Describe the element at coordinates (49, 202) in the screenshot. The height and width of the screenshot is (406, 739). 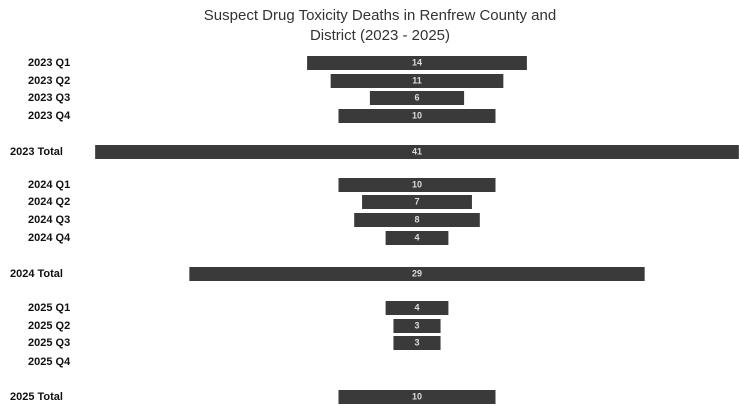
I see `category-label: 2024 Q2` at that location.